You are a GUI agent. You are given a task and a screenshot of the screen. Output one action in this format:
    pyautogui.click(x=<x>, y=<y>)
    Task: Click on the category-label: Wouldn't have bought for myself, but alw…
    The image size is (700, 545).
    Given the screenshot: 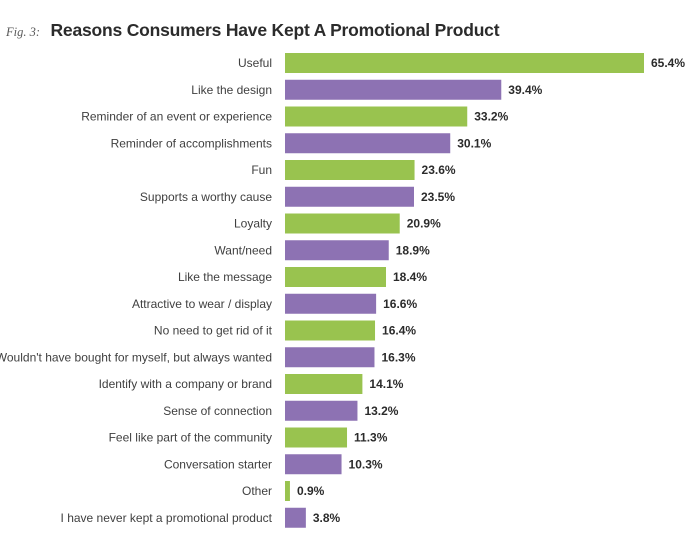 What is the action you would take?
    pyautogui.click(x=136, y=357)
    